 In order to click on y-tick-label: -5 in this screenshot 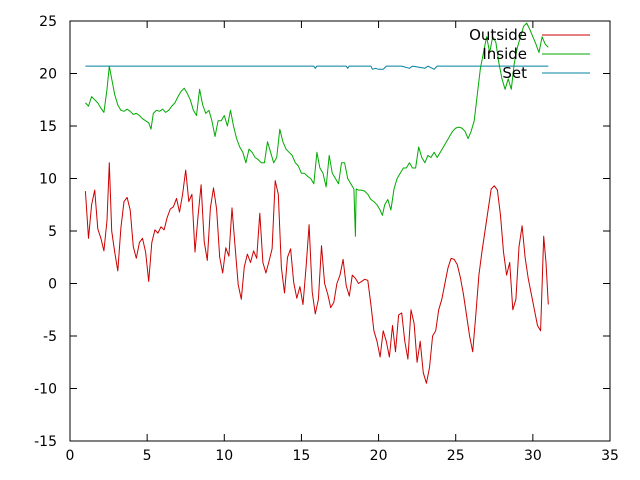, I will do `click(50, 337)`.